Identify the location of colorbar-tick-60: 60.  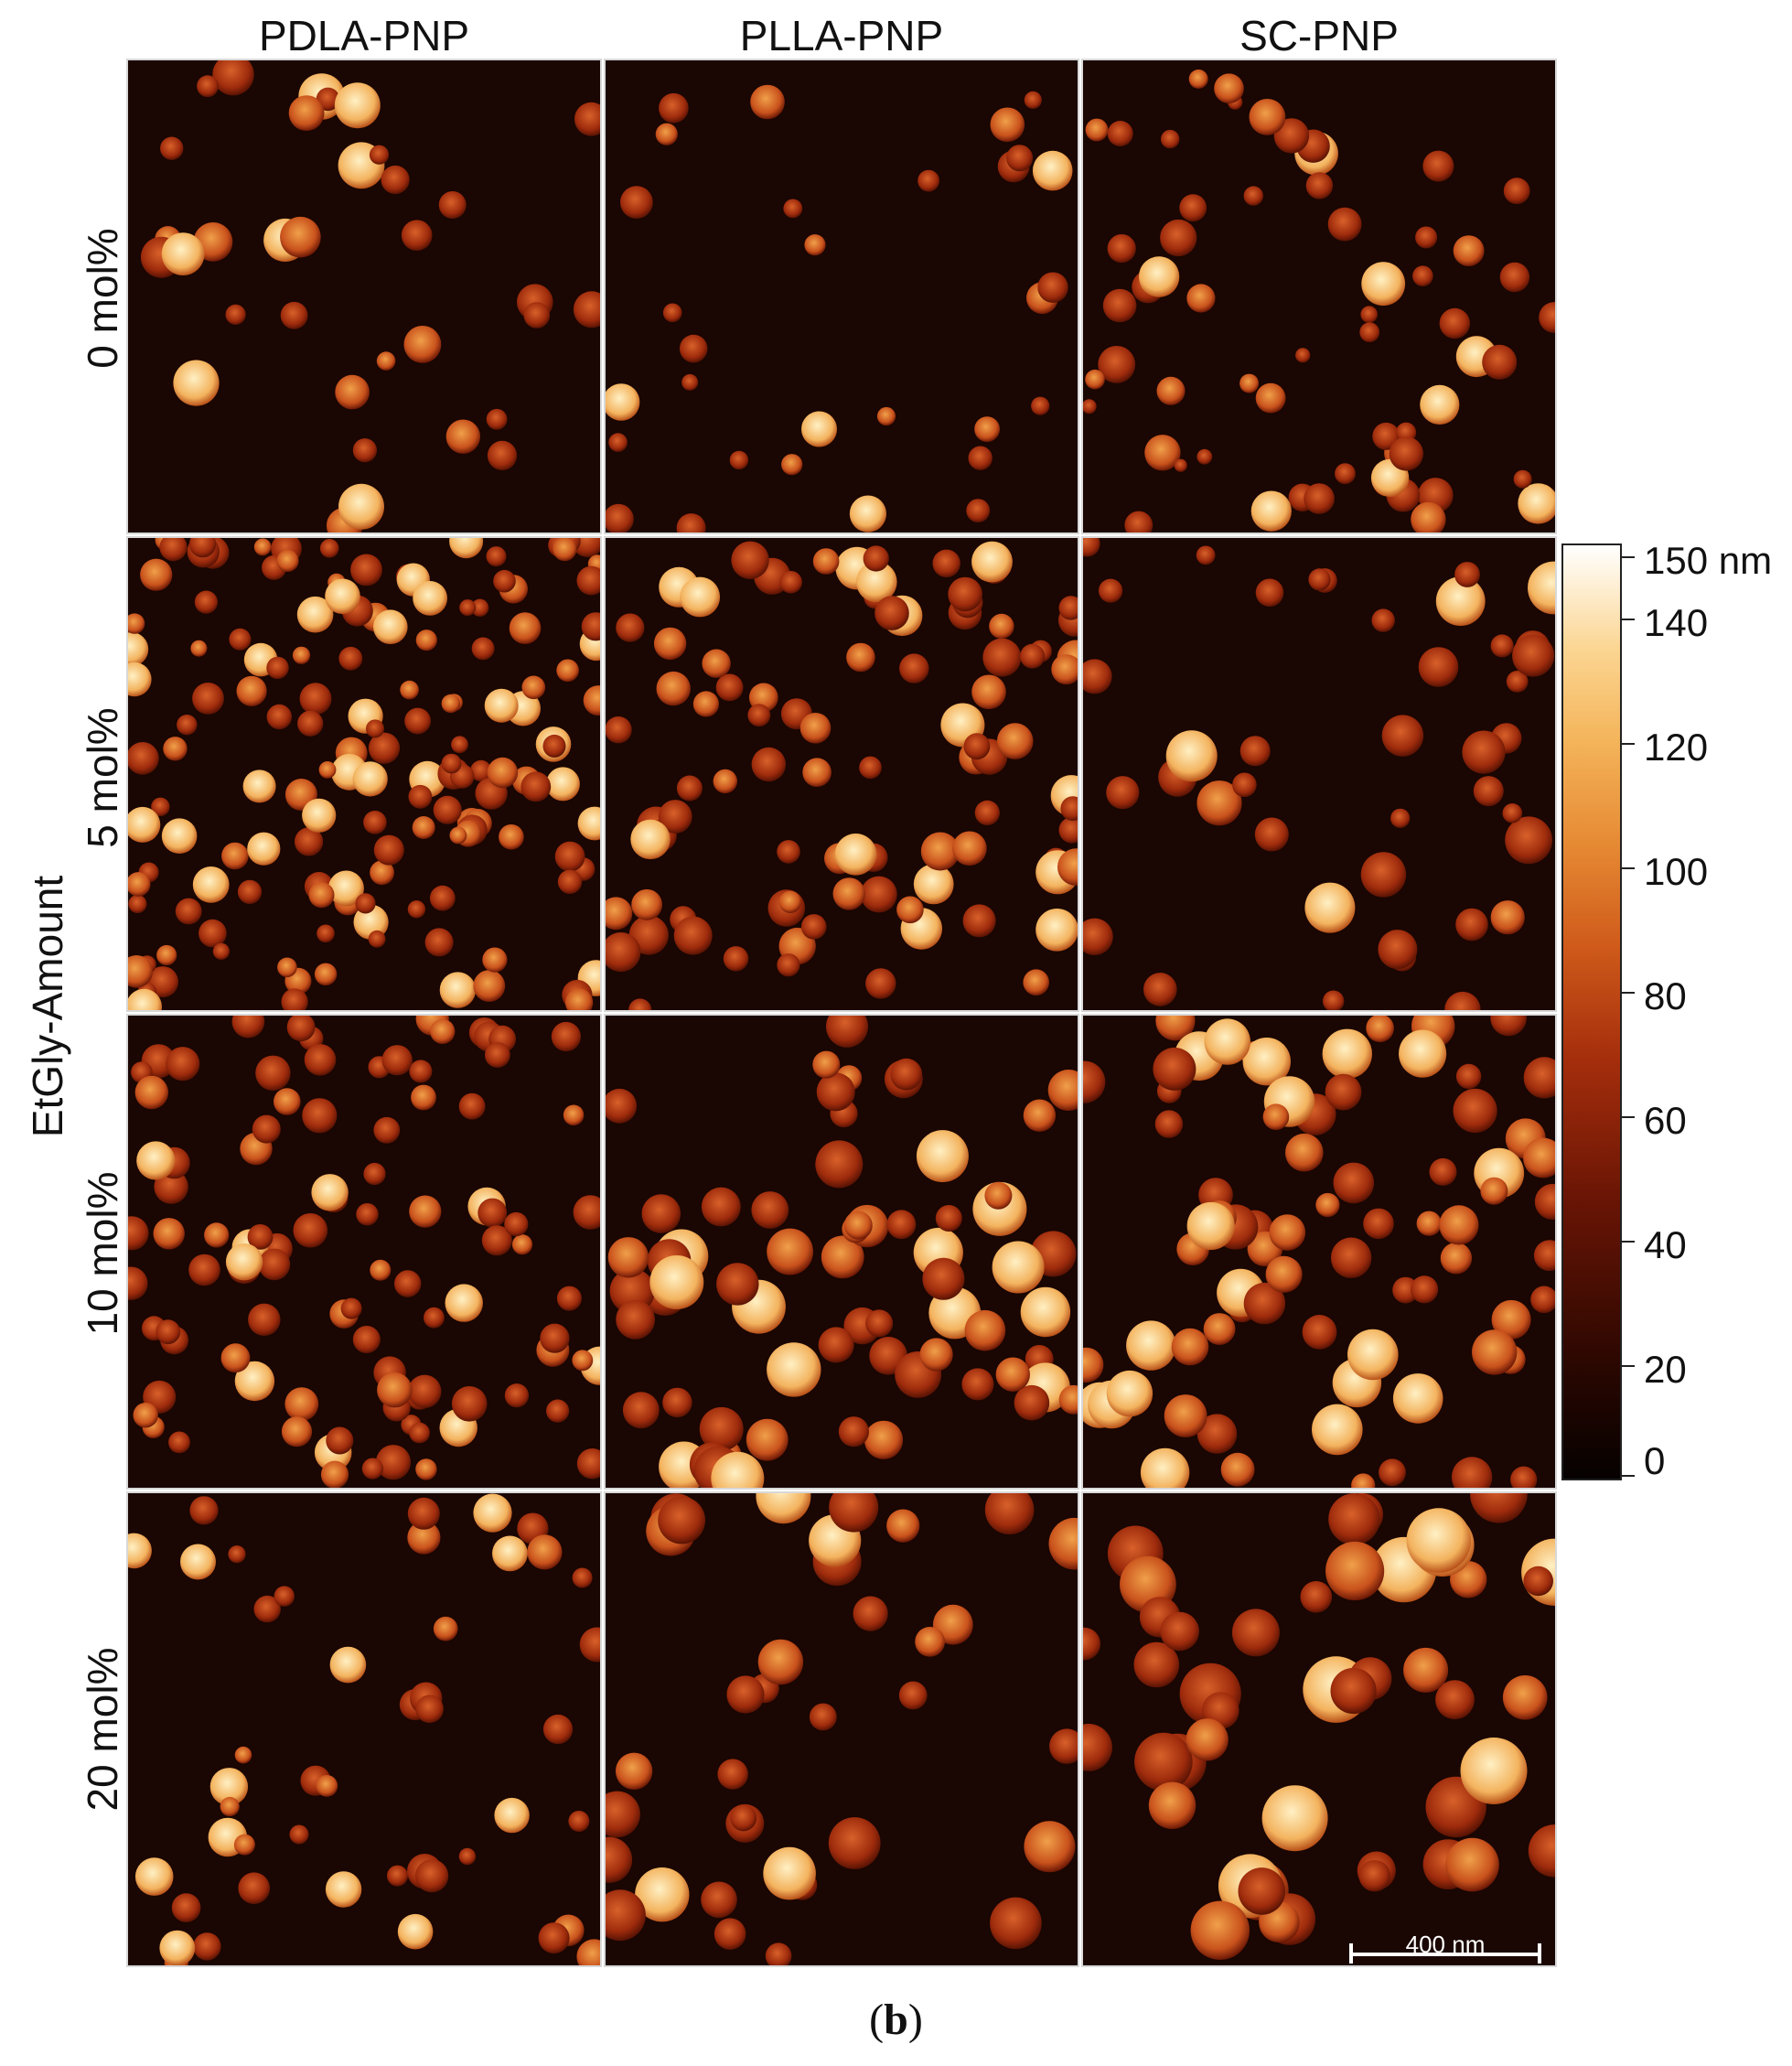
(1665, 1121).